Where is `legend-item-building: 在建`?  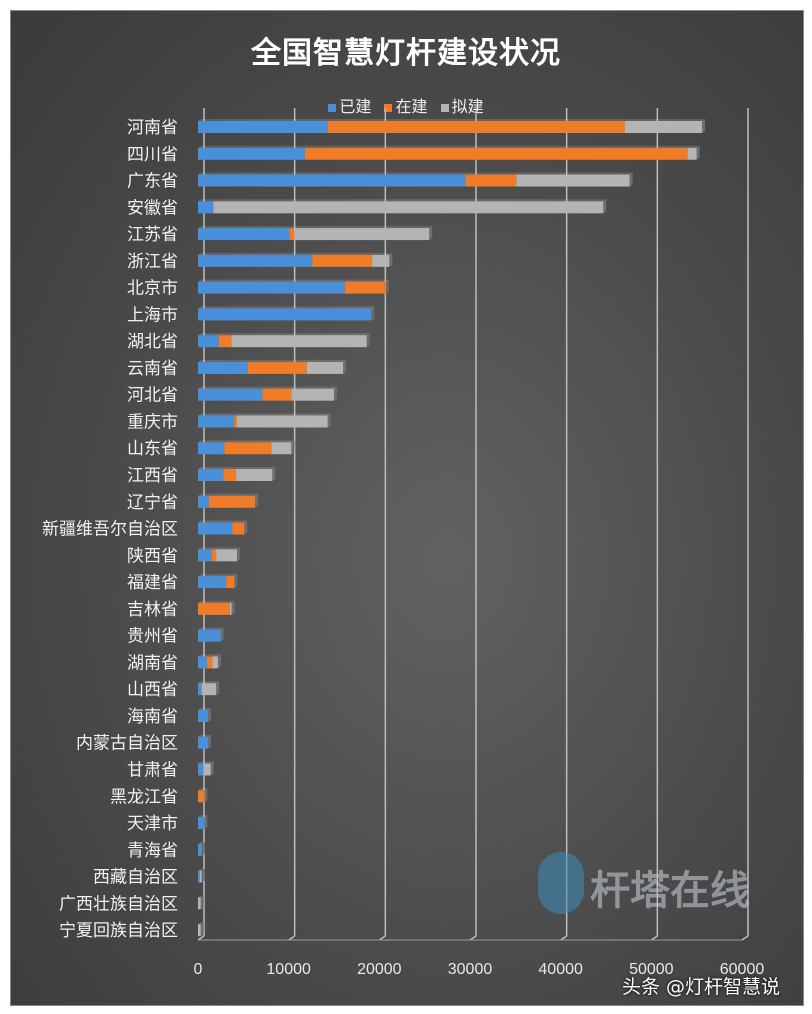 legend-item-building: 在建 is located at coordinates (406, 105).